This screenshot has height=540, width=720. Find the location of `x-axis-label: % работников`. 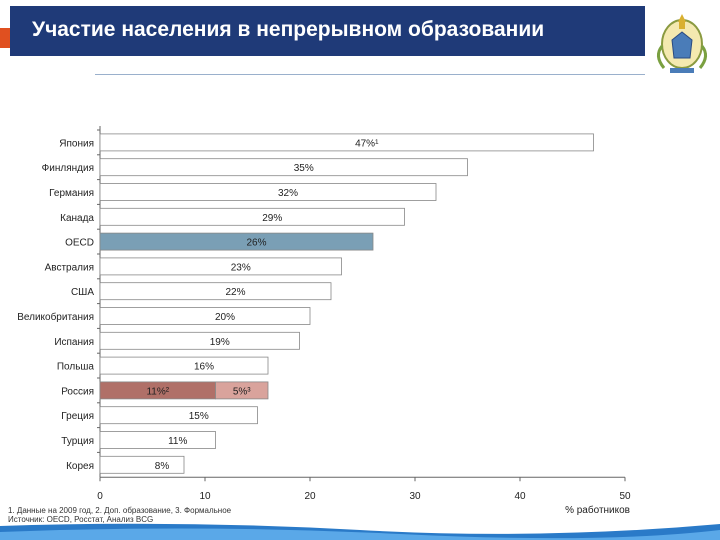

x-axis-label: % работников is located at coordinates (597, 510).